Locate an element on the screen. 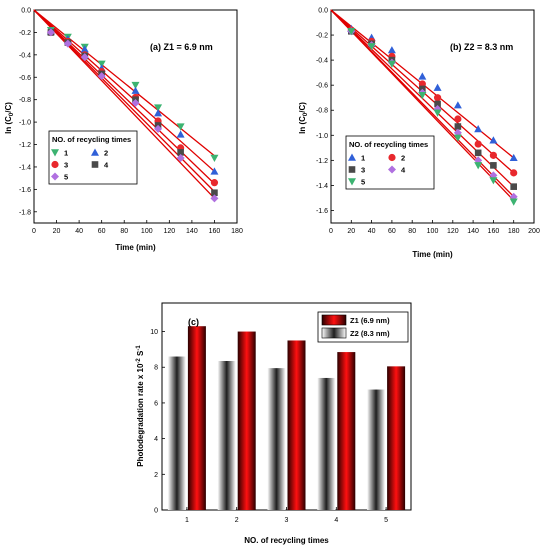  legend-a: NO. of recycling times 1 2 3 4 5 is located at coordinates (93, 157).